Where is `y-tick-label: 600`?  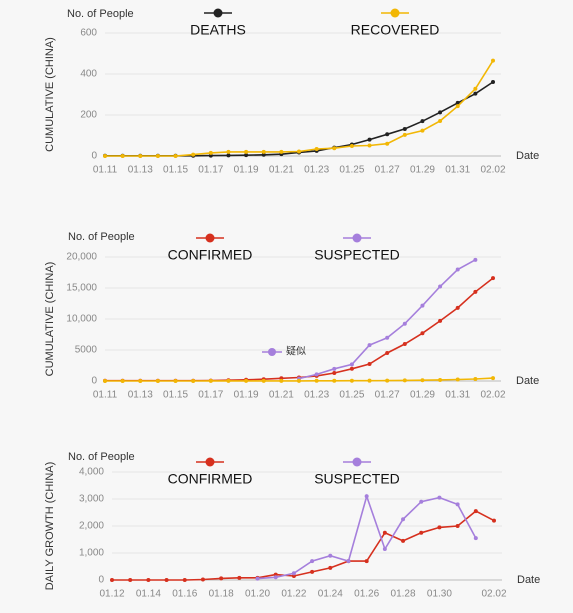 y-tick-label: 600 is located at coordinates (88, 33).